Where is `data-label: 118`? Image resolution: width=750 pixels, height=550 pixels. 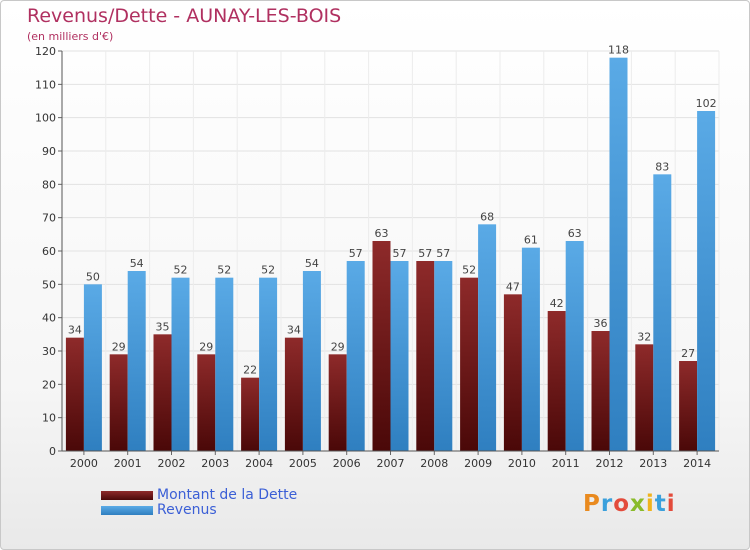
data-label: 118 is located at coordinates (618, 50).